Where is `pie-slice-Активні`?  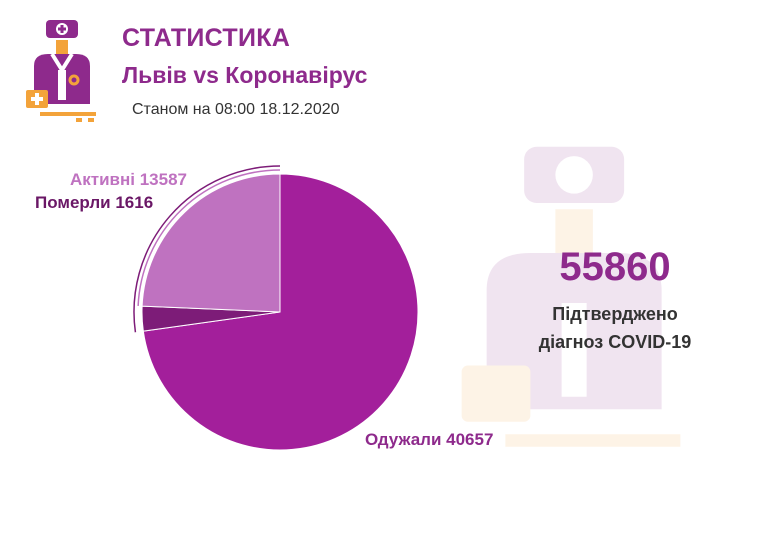
pie-slice-Активні is located at coordinates (211, 243).